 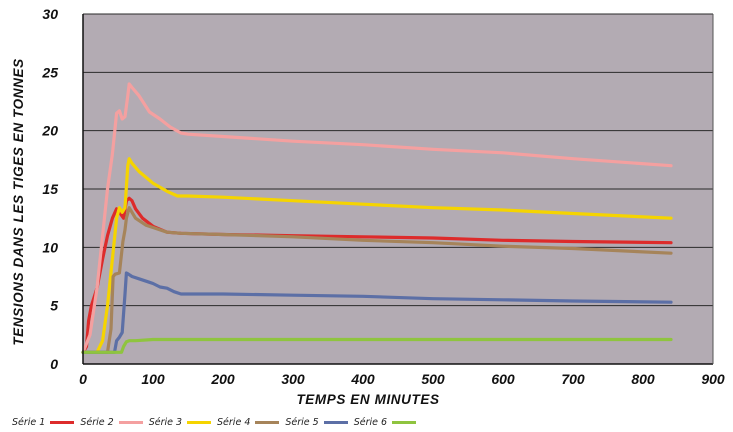 I want to click on legend-item: Série 2, so click(x=111, y=422).